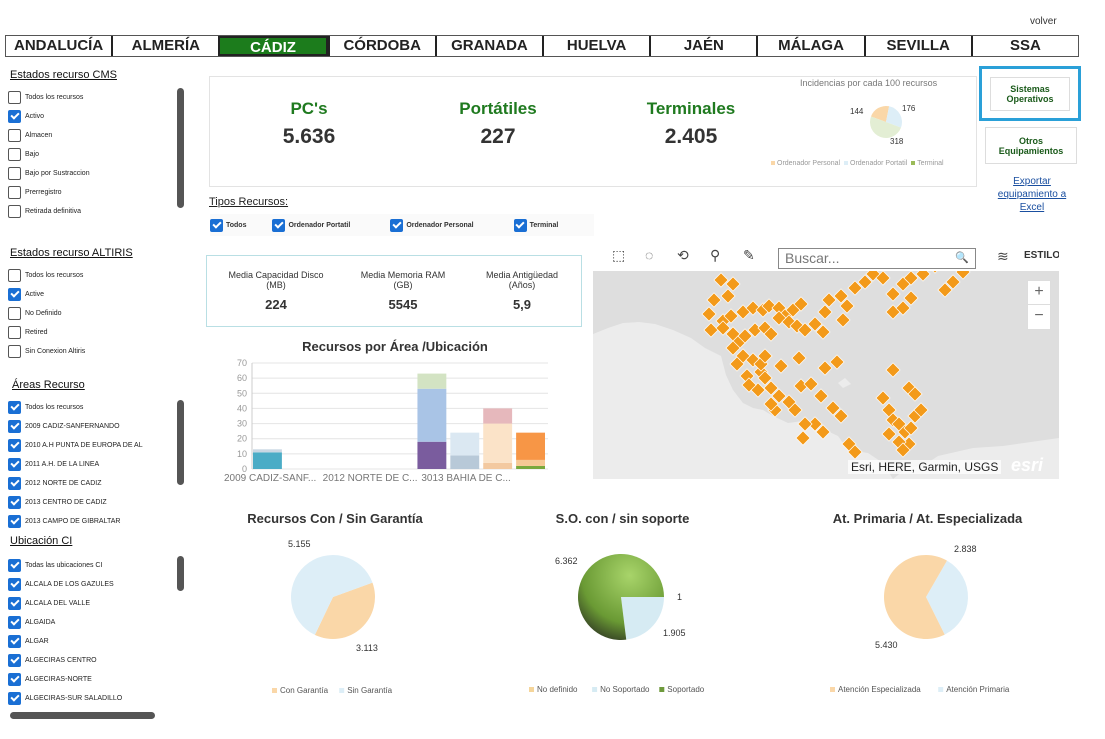 This screenshot has height=739, width=1105. Describe the element at coordinates (97, 332) in the screenshot. I see `altiris-filter-item: Retired` at that location.